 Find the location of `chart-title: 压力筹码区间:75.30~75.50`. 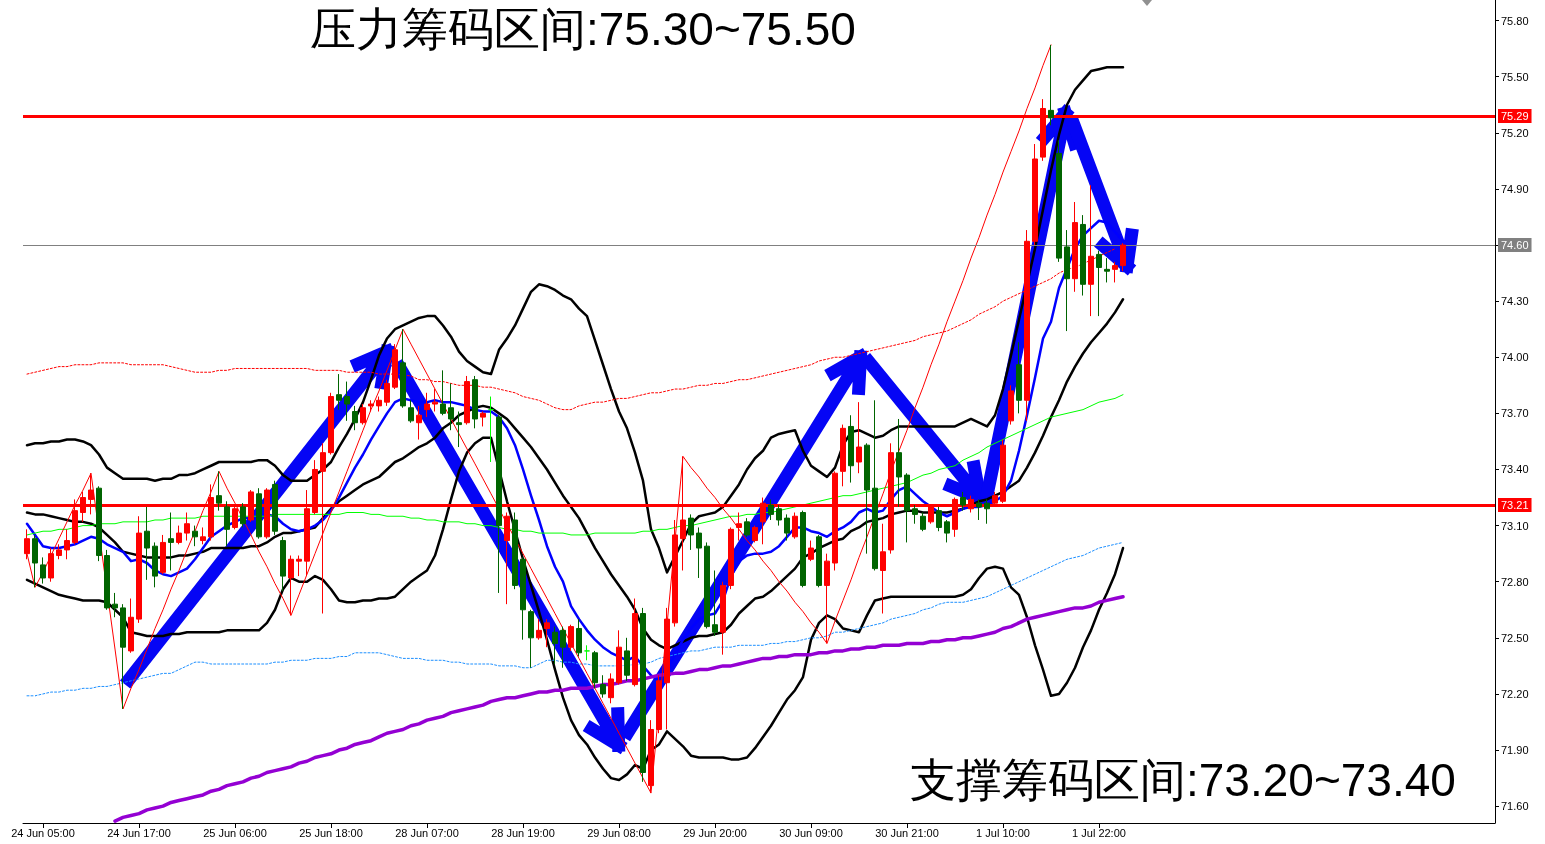

chart-title: 压力筹码区间:75.30~75.50 is located at coordinates (583, 29).